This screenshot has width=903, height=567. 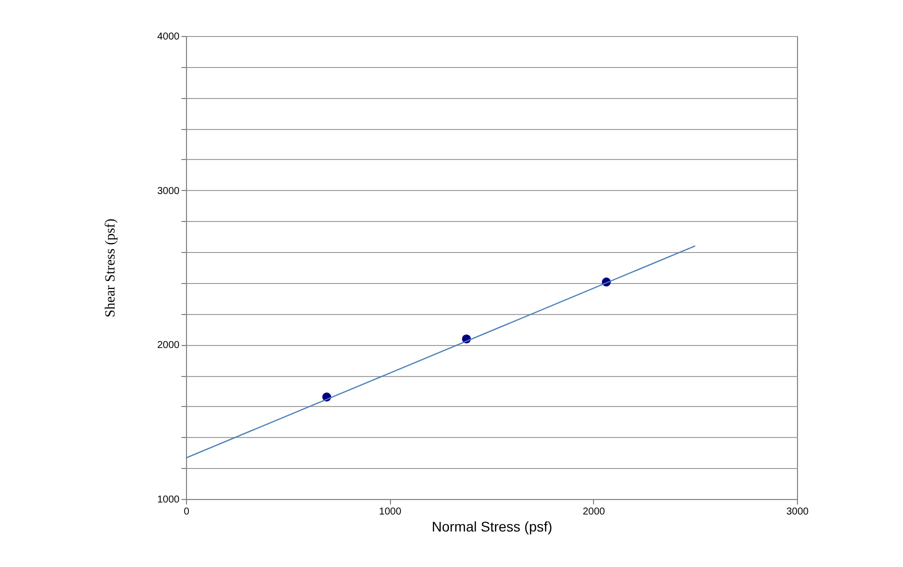 What do you see at coordinates (390, 512) in the screenshot?
I see `x-tick-label: 1000` at bounding box center [390, 512].